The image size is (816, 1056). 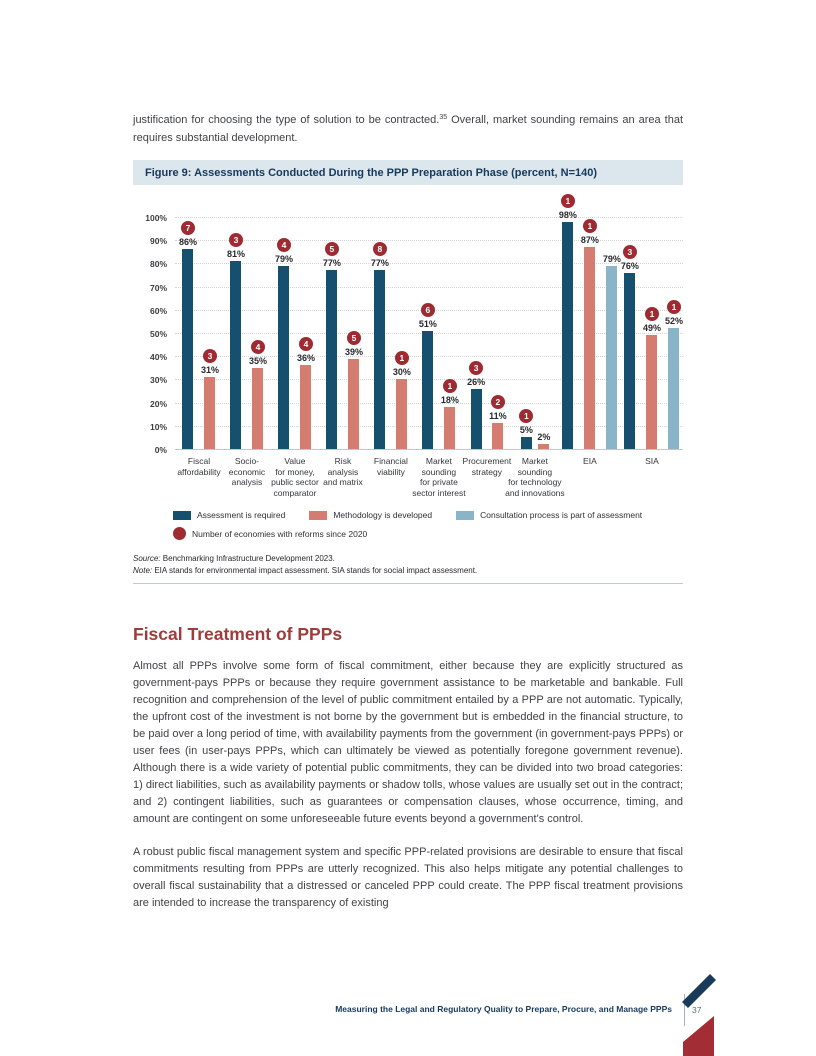 What do you see at coordinates (497, 402) in the screenshot?
I see `reforms-badge: 2` at bounding box center [497, 402].